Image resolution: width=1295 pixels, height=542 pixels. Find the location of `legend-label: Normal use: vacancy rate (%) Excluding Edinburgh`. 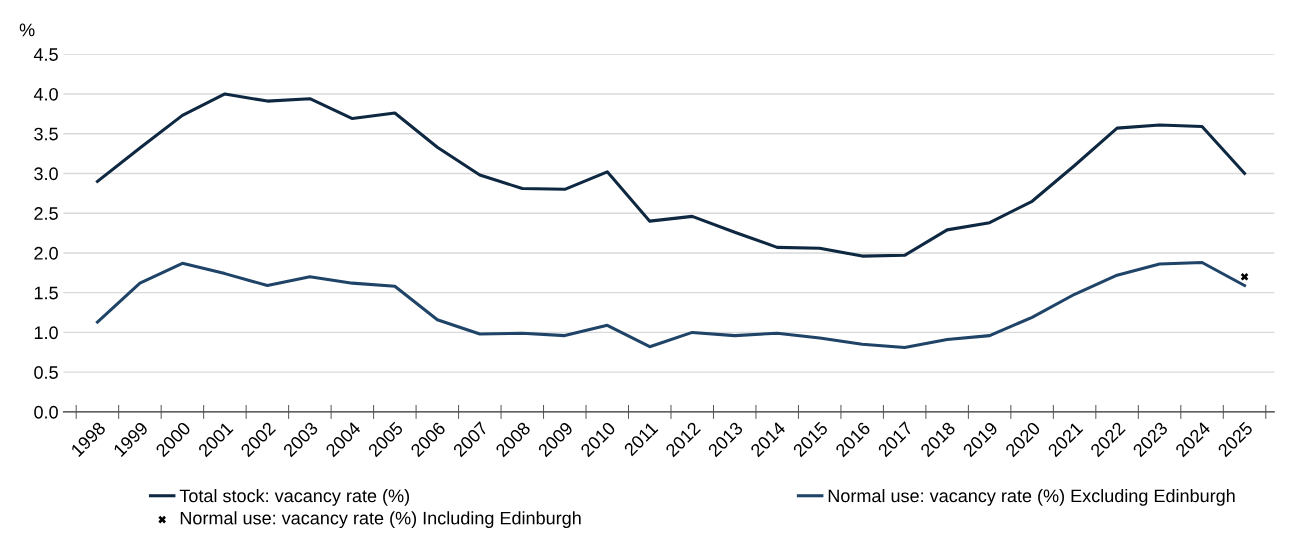

legend-label: Normal use: vacancy rate (%) Excluding Edinburgh is located at coordinates (1031, 497).